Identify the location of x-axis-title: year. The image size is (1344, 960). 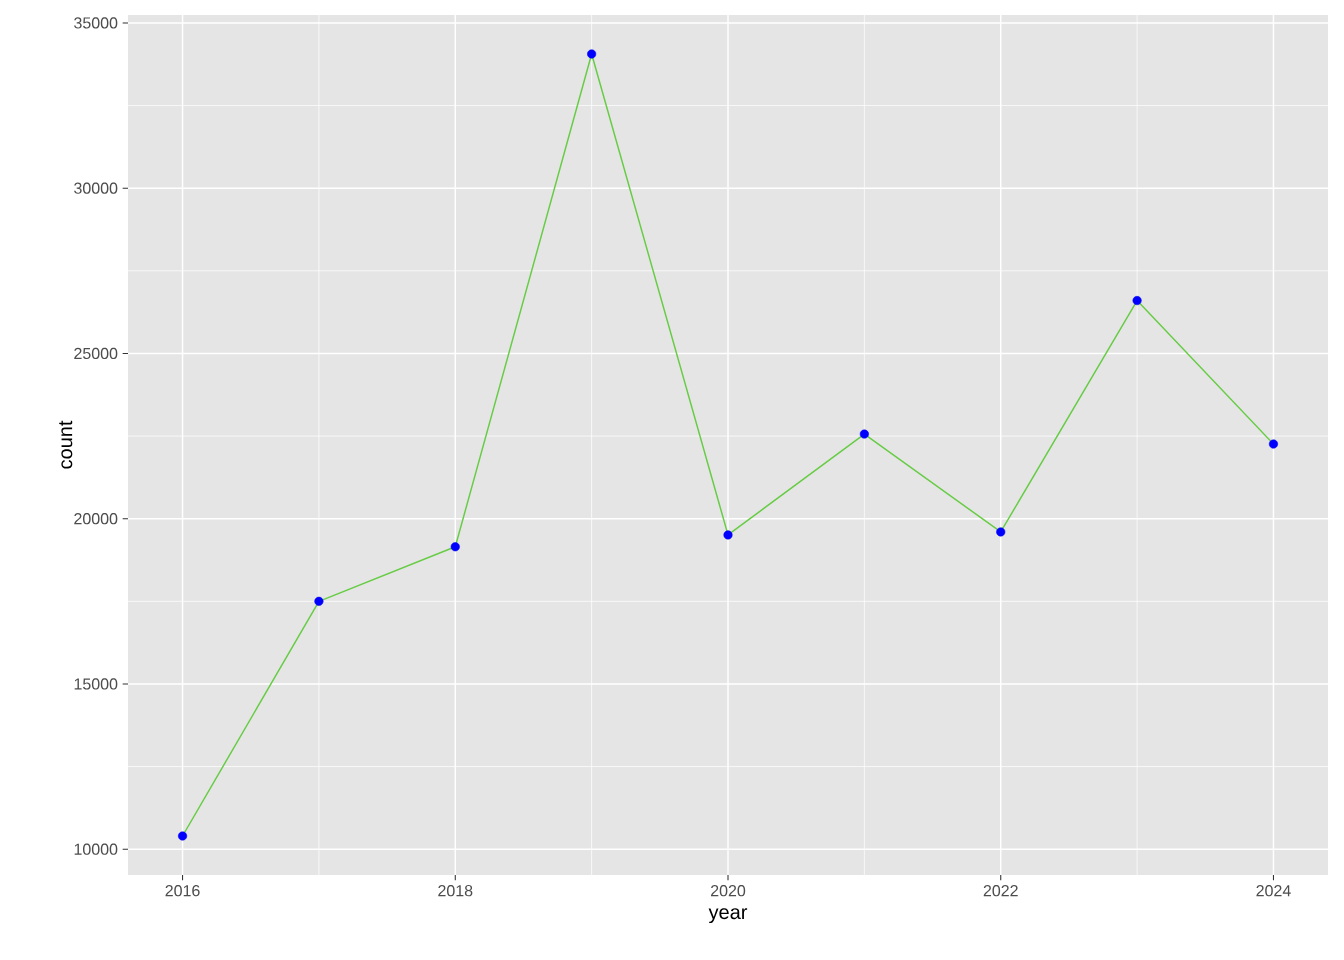
(728, 916).